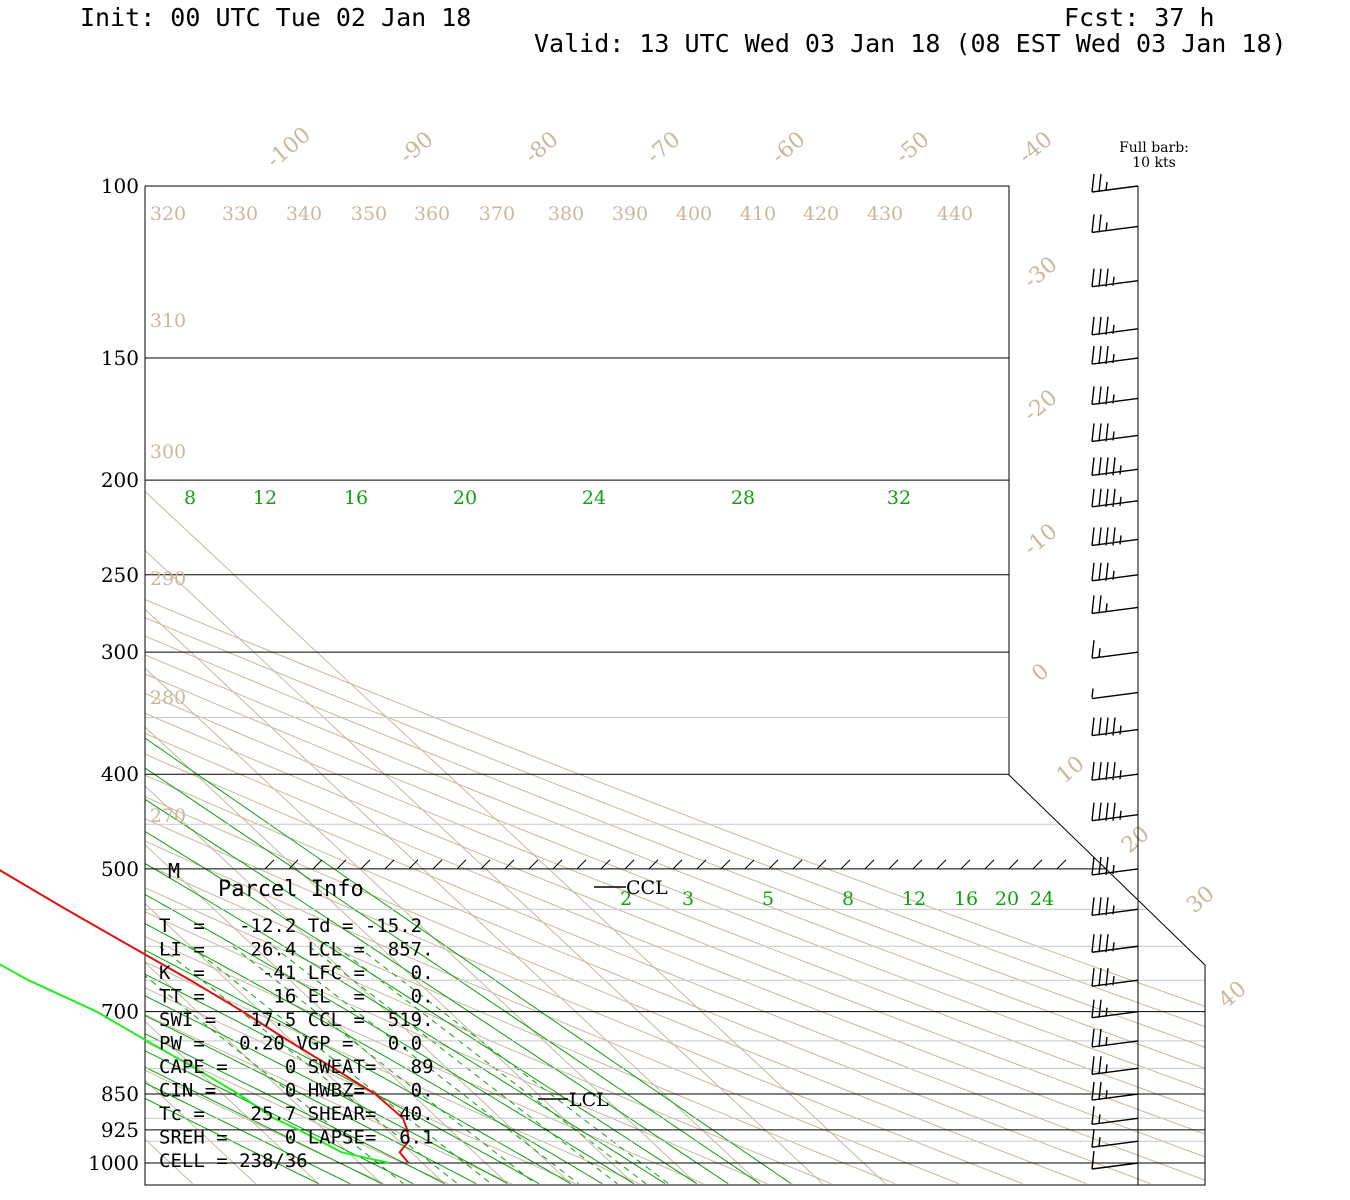 The image size is (1350, 1200). I want to click on parcel-info-row: SREH = 0 LAPSE= 6.1, so click(296, 1138).